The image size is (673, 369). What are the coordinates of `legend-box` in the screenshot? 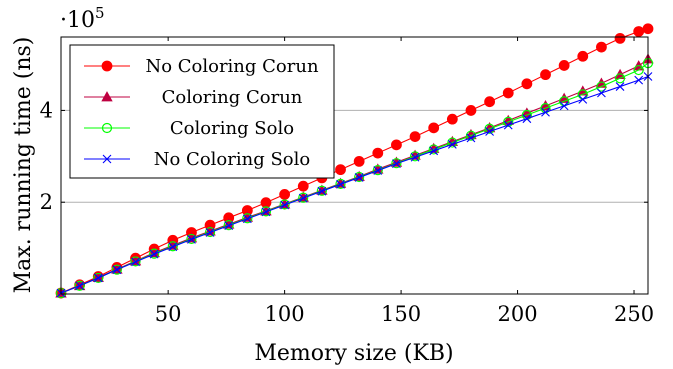 It's located at (202, 111).